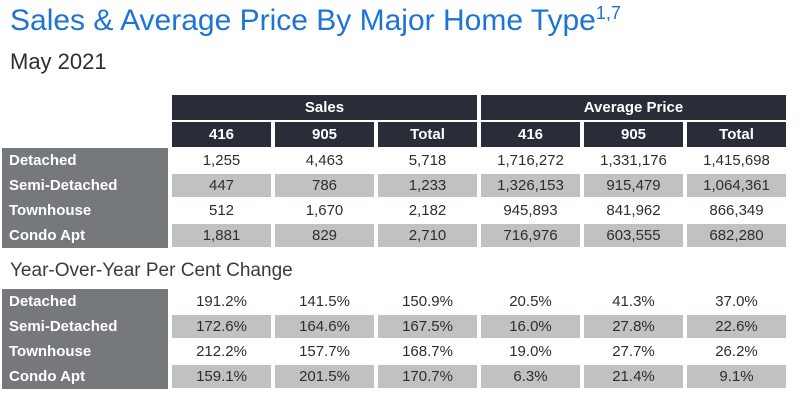 The image size is (808, 403). What do you see at coordinates (530, 210) in the screenshot?
I see `value-cell: 945,893` at bounding box center [530, 210].